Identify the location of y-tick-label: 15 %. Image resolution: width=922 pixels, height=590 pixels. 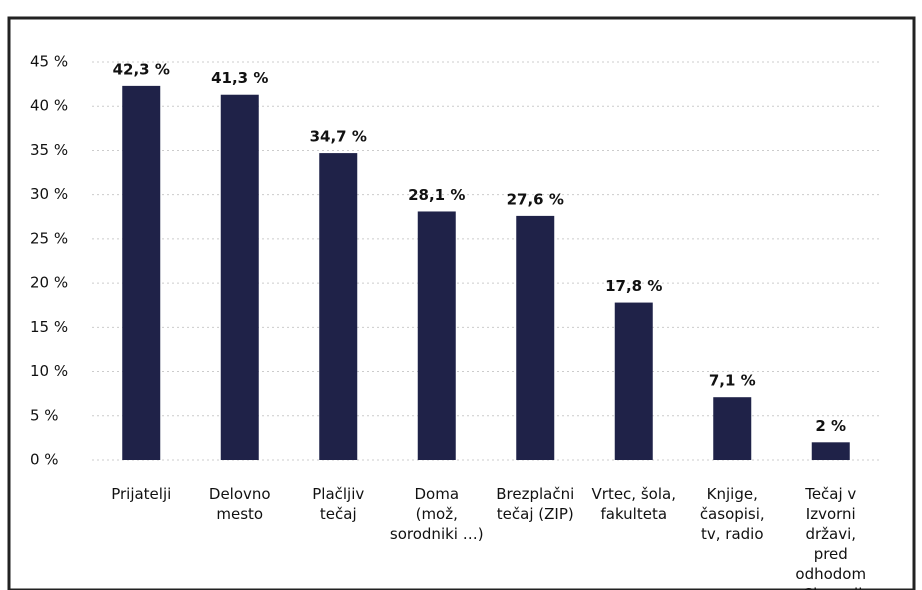
(49, 327).